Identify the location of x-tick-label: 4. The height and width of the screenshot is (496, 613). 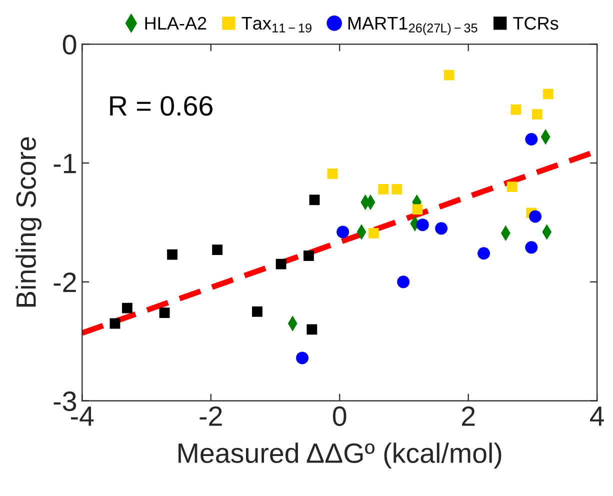
(597, 416).